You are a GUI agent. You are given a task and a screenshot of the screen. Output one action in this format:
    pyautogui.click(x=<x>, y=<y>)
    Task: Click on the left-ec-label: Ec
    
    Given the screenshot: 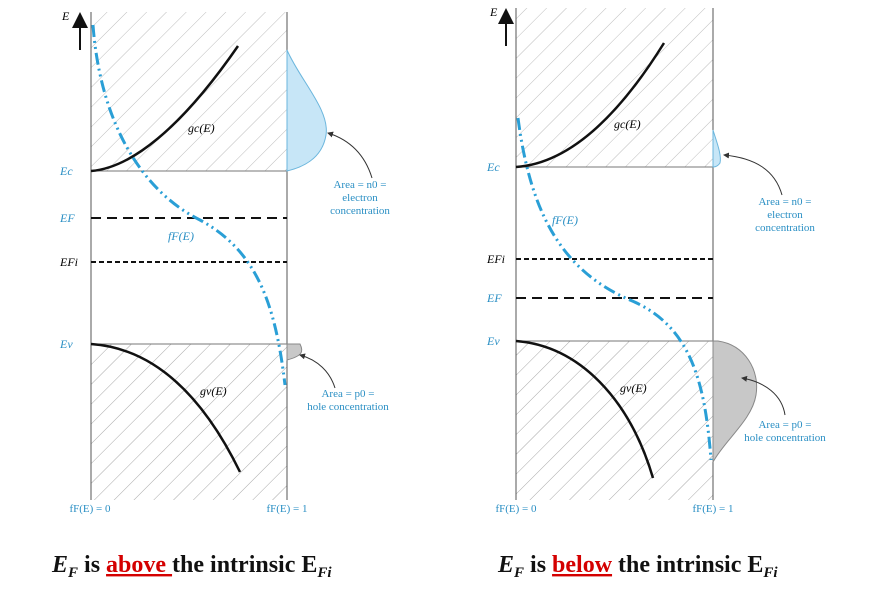 What is the action you would take?
    pyautogui.click(x=66, y=171)
    